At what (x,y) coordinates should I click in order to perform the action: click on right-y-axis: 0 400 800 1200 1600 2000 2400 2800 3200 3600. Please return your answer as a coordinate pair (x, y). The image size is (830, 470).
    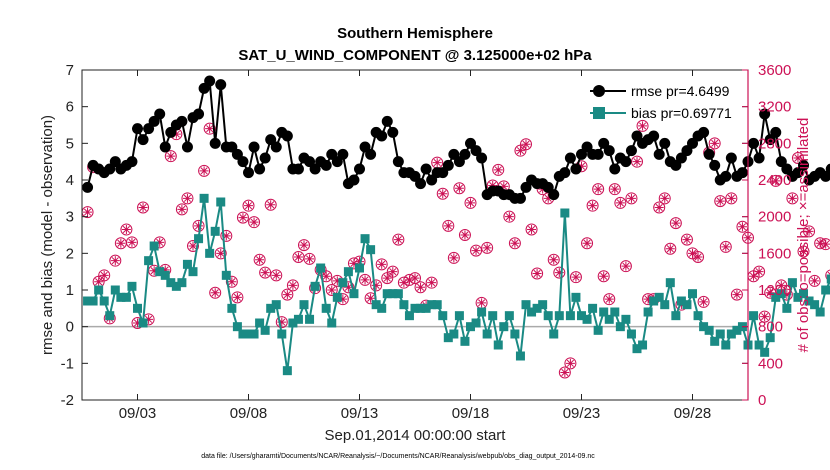
    Looking at the image, I should click on (766, 235).